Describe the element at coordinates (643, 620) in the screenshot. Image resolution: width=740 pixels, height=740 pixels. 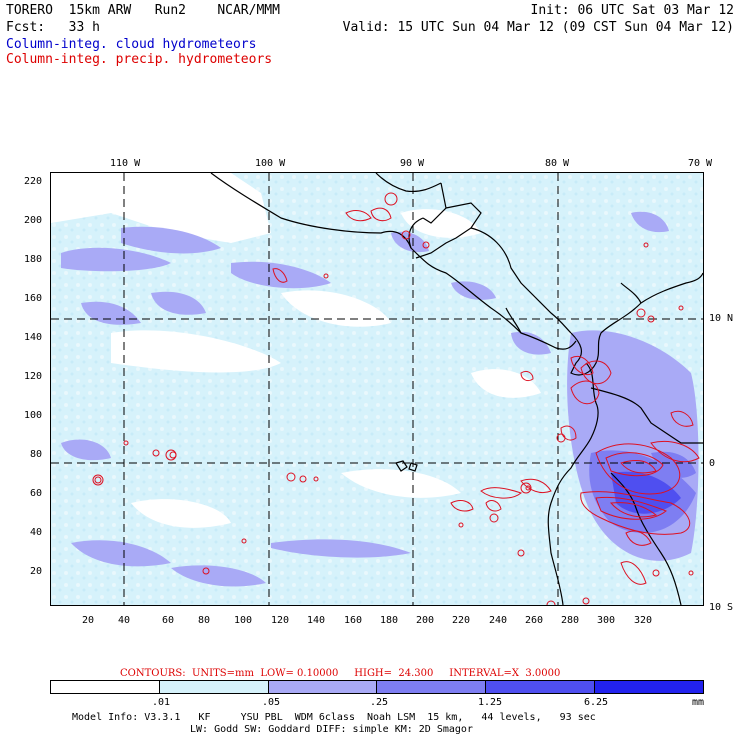
I see `x-tick-label: 320` at that location.